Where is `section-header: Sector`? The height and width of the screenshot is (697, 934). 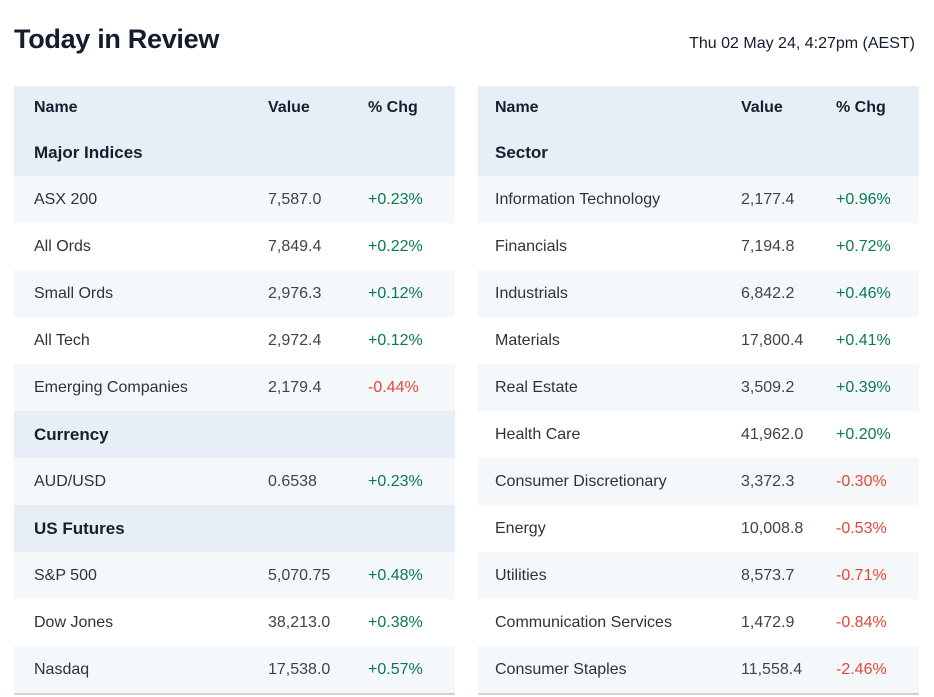
section-header: Sector is located at coordinates (698, 152).